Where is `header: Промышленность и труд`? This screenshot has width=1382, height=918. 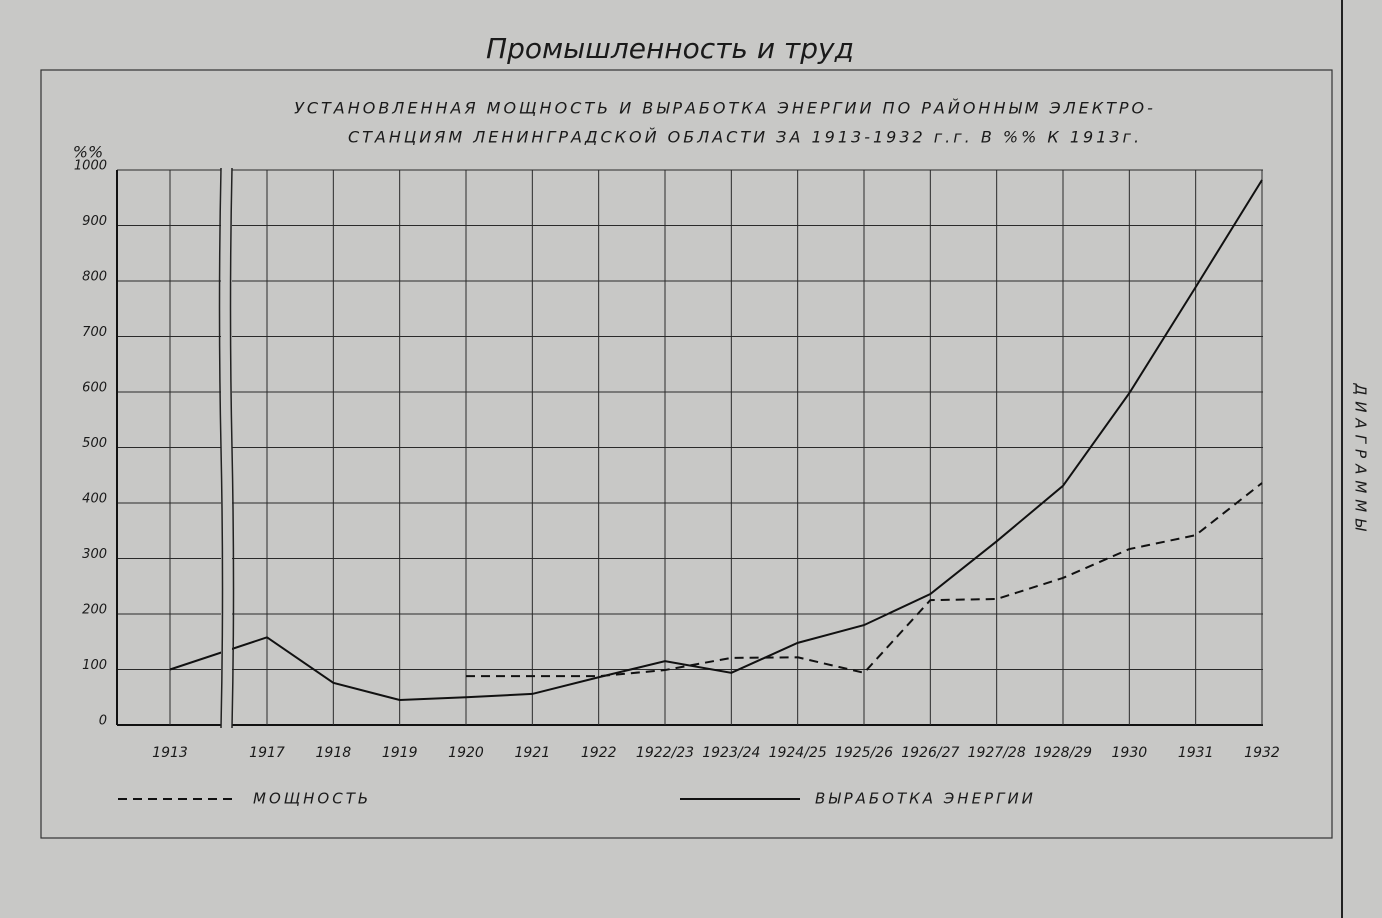 header: Промышленность и труд is located at coordinates (670, 48).